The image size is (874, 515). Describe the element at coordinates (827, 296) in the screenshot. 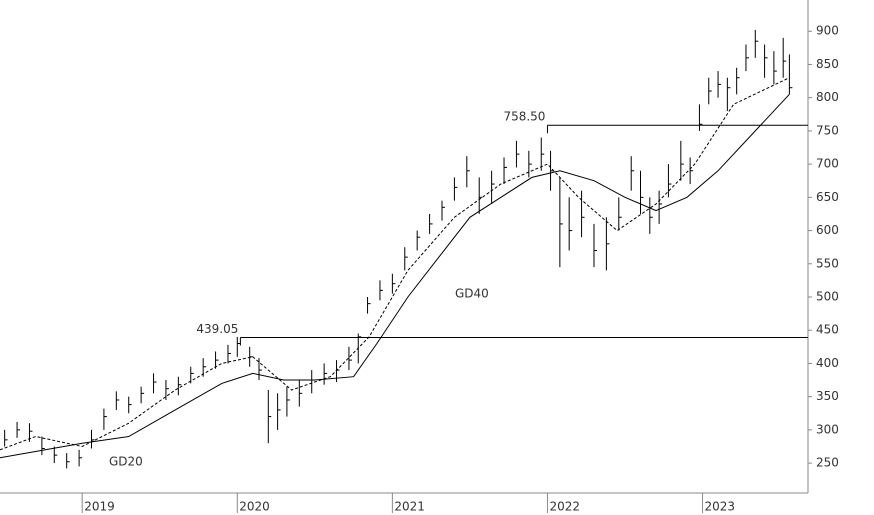

I see `y-tick-label: 500` at that location.